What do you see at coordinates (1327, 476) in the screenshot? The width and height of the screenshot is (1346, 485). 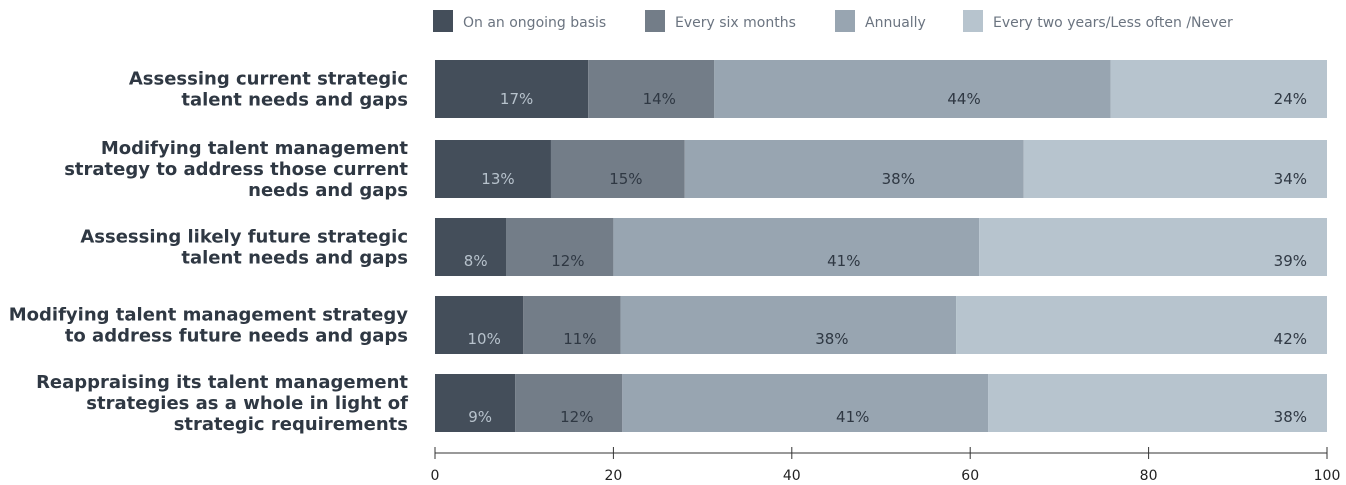 I see `x-tick-label: 100` at bounding box center [1327, 476].